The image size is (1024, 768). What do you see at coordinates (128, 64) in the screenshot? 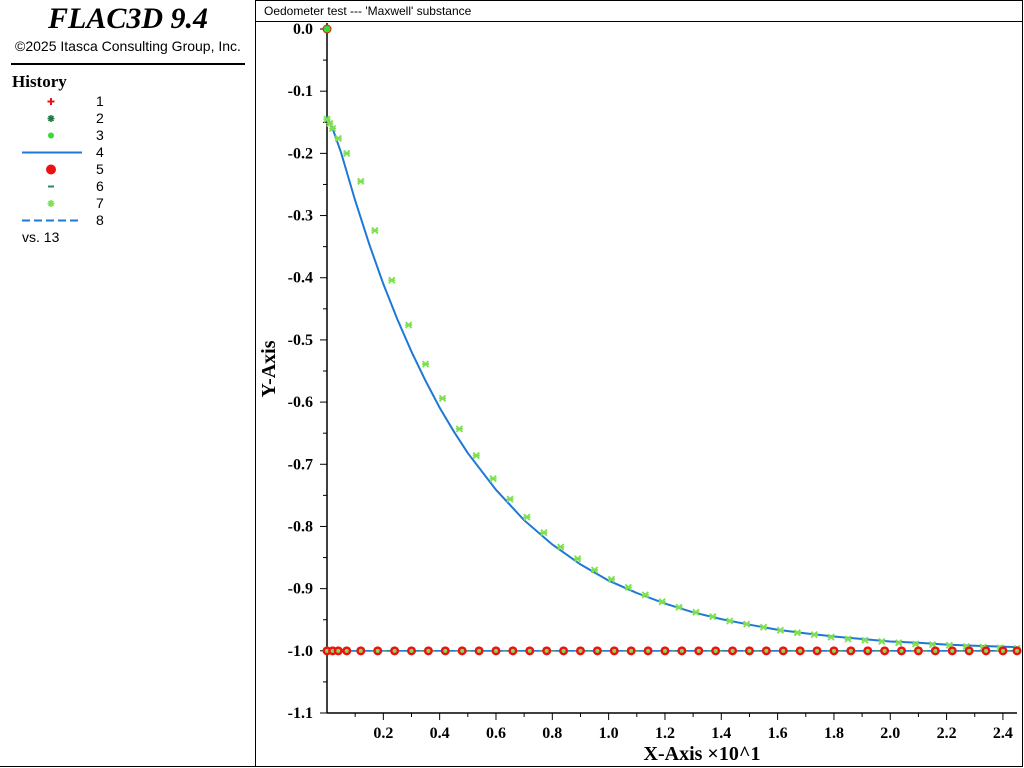
I see `divider` at bounding box center [128, 64].